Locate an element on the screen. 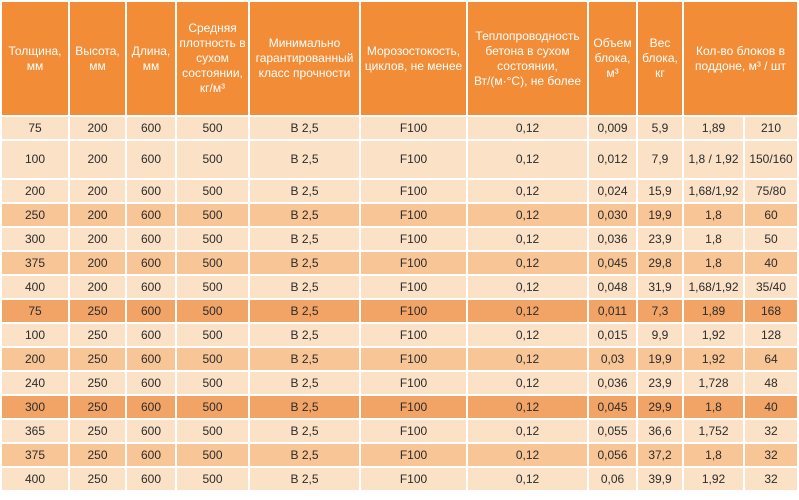  table-row: 300 250 600 500 B 2,5 F100 0,12 0,045 29,9 1,8 40 is located at coordinates (400, 407).